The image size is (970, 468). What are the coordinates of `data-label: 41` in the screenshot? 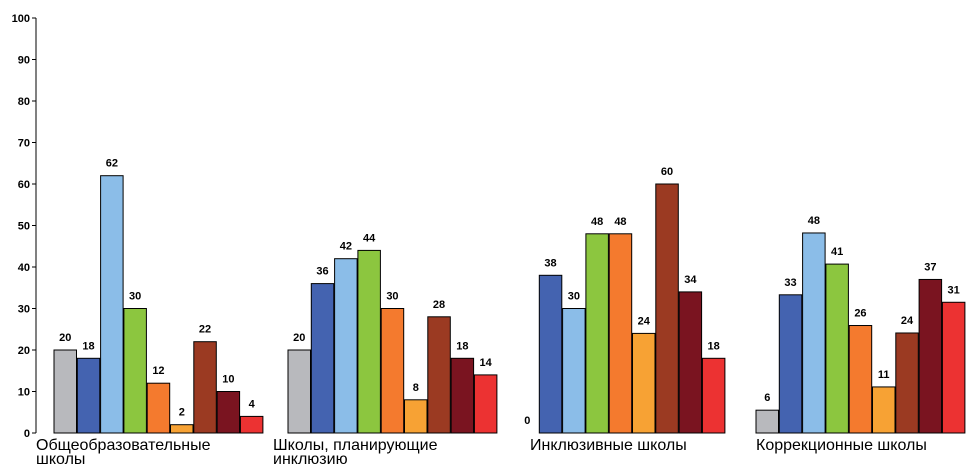 It's located at (837, 252).